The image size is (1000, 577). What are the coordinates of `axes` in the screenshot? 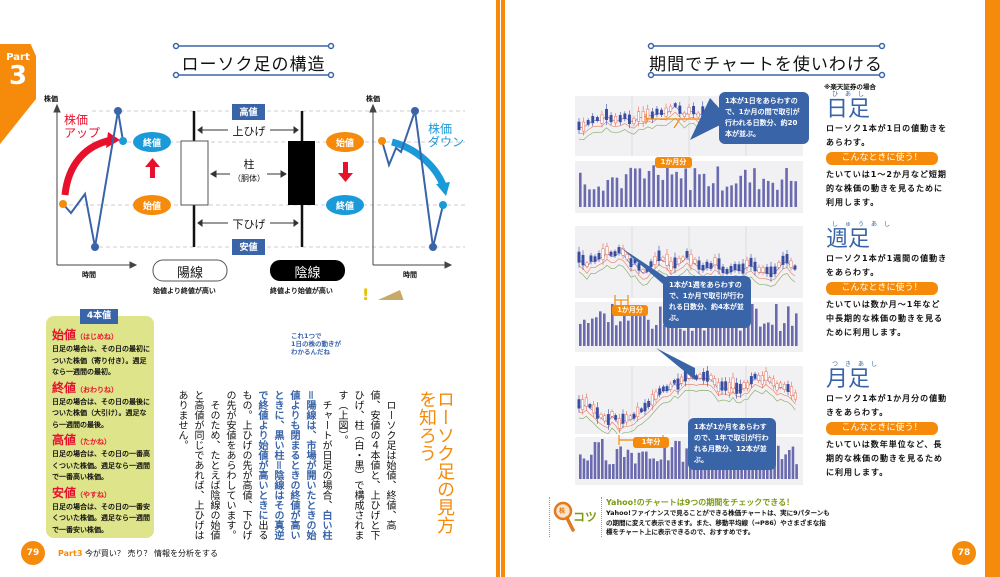 It's located at (253, 186).